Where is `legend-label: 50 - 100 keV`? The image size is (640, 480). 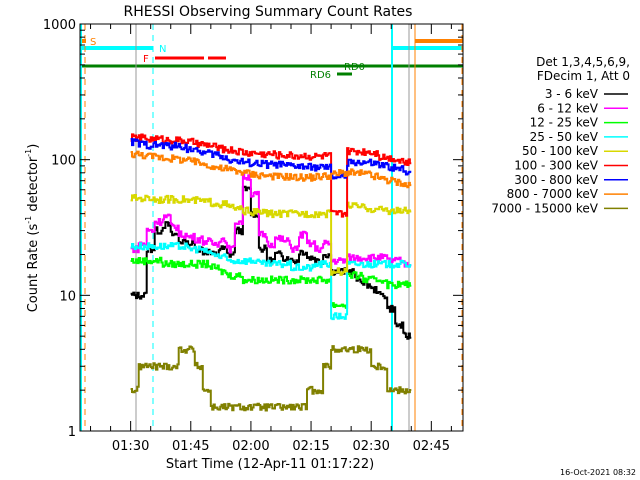
legend-label: 50 - 100 keV is located at coordinates (560, 151).